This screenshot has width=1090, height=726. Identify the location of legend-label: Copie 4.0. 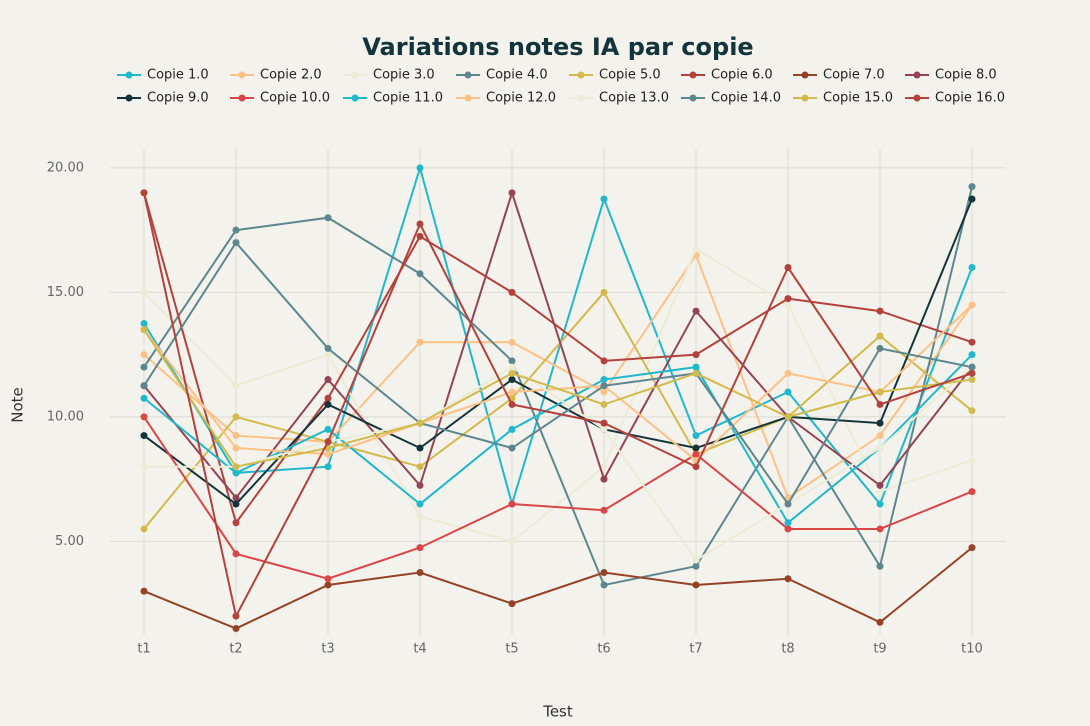
(517, 75).